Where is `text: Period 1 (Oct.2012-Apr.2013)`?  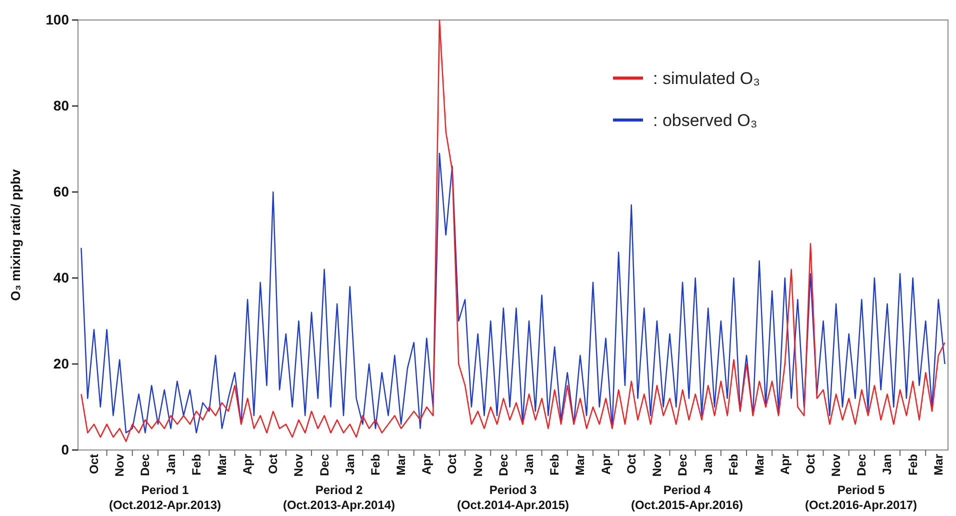
text: Period 1 (Oct.2012-Apr.2013) is located at coordinates (165, 497).